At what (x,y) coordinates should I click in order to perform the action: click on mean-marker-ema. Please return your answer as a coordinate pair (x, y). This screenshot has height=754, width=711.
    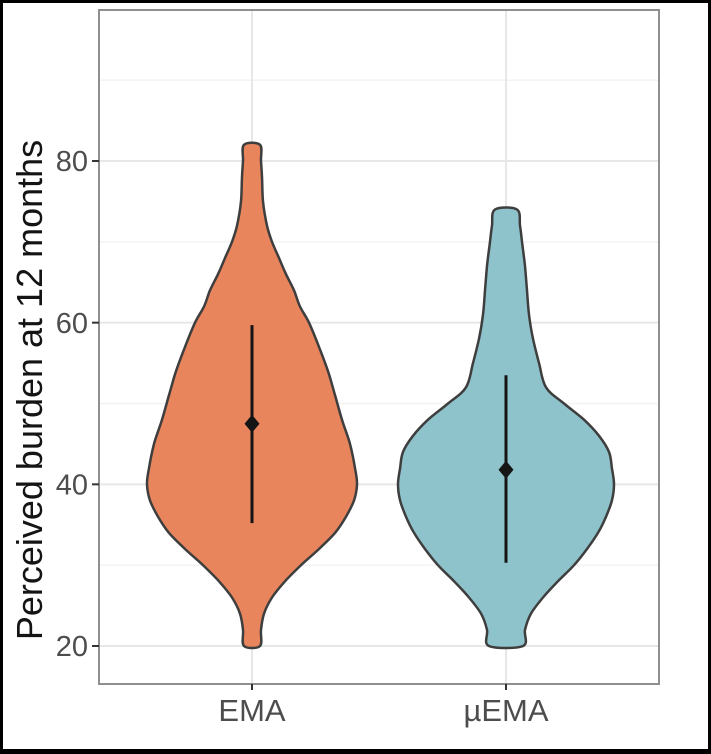
    Looking at the image, I should click on (252, 423).